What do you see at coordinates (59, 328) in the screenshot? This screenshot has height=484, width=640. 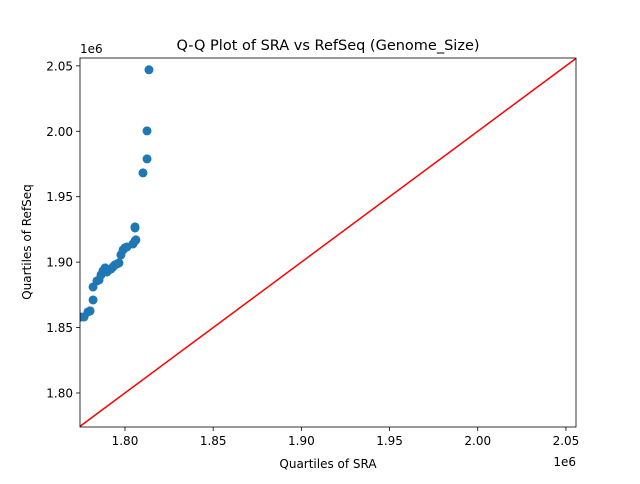 I see `y-tick-label: 1.85` at bounding box center [59, 328].